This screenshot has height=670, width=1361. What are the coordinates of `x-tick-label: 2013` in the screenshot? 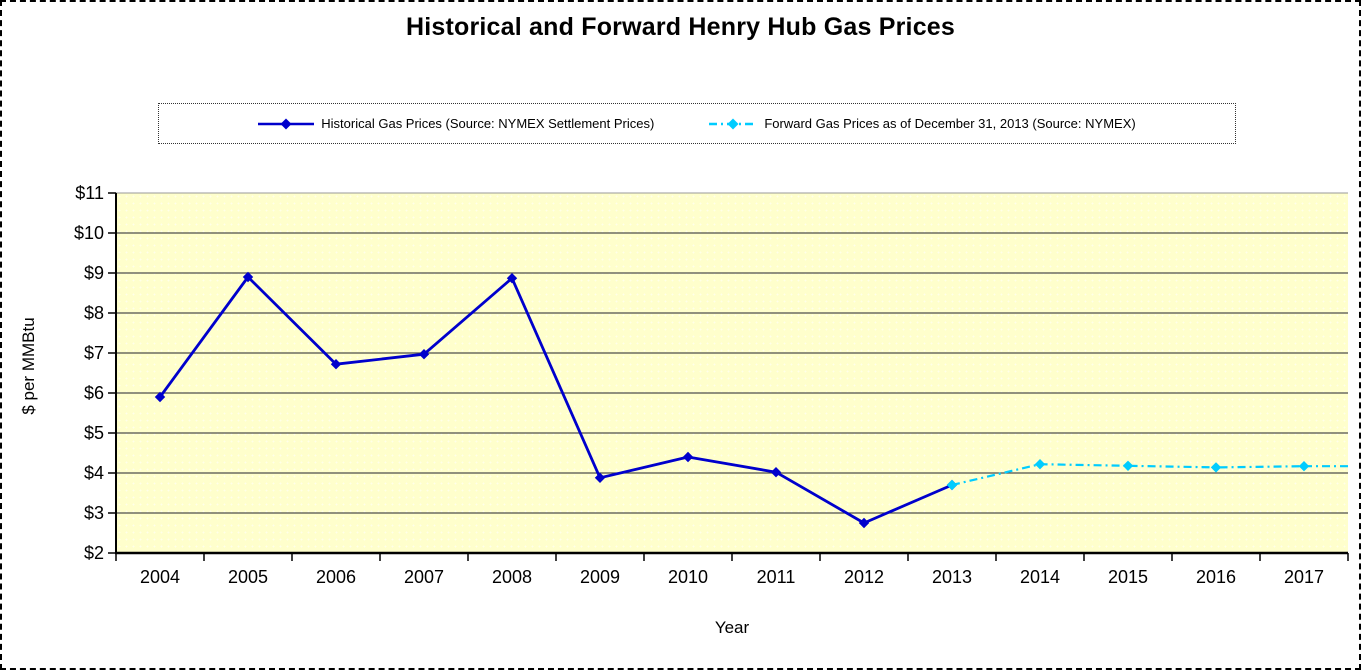 It's located at (952, 577).